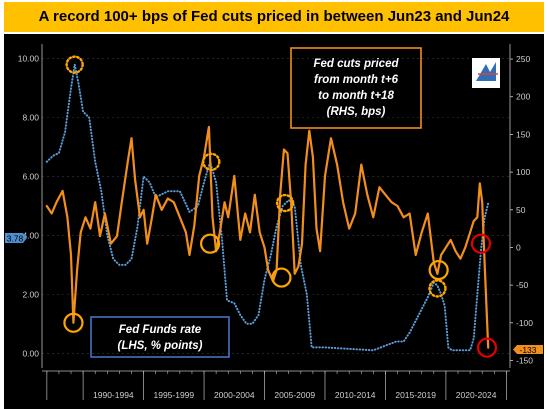 This screenshot has height=409, width=548. What do you see at coordinates (30, 235) in the screenshot?
I see `y-tick-left-2: 4.00` at bounding box center [30, 235].